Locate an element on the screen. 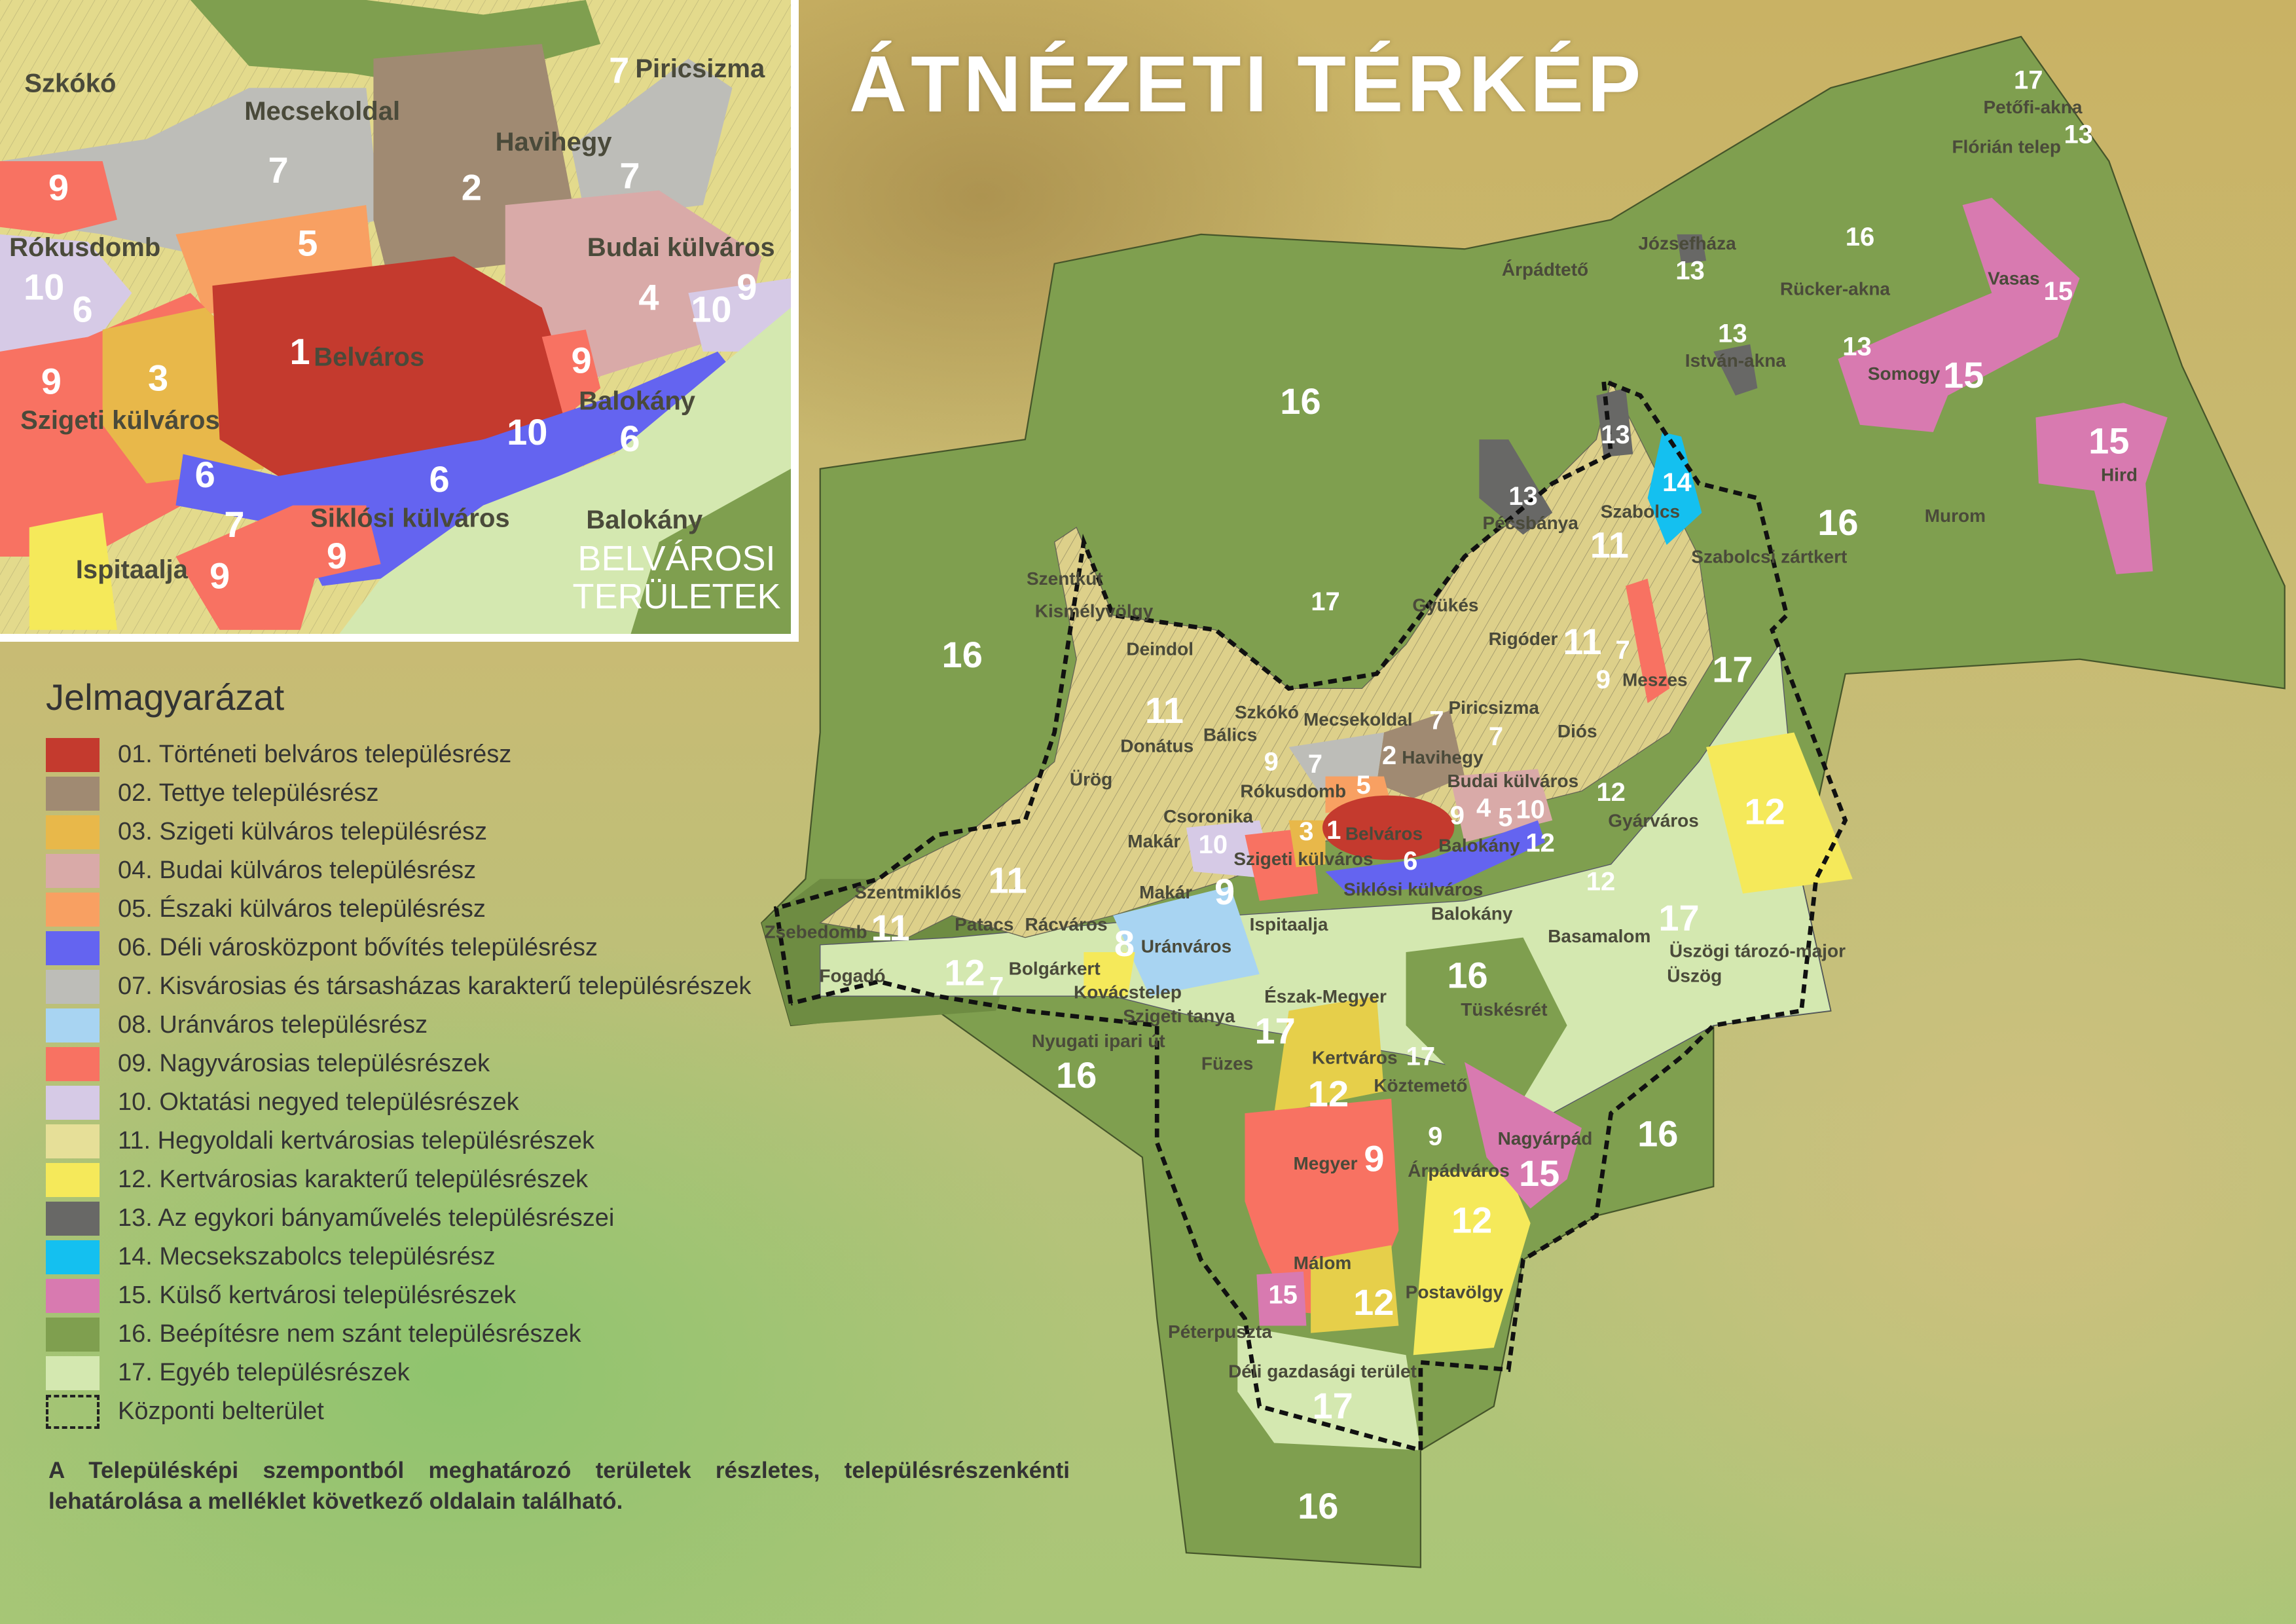  map-place-label: István-akna is located at coordinates (1735, 360).